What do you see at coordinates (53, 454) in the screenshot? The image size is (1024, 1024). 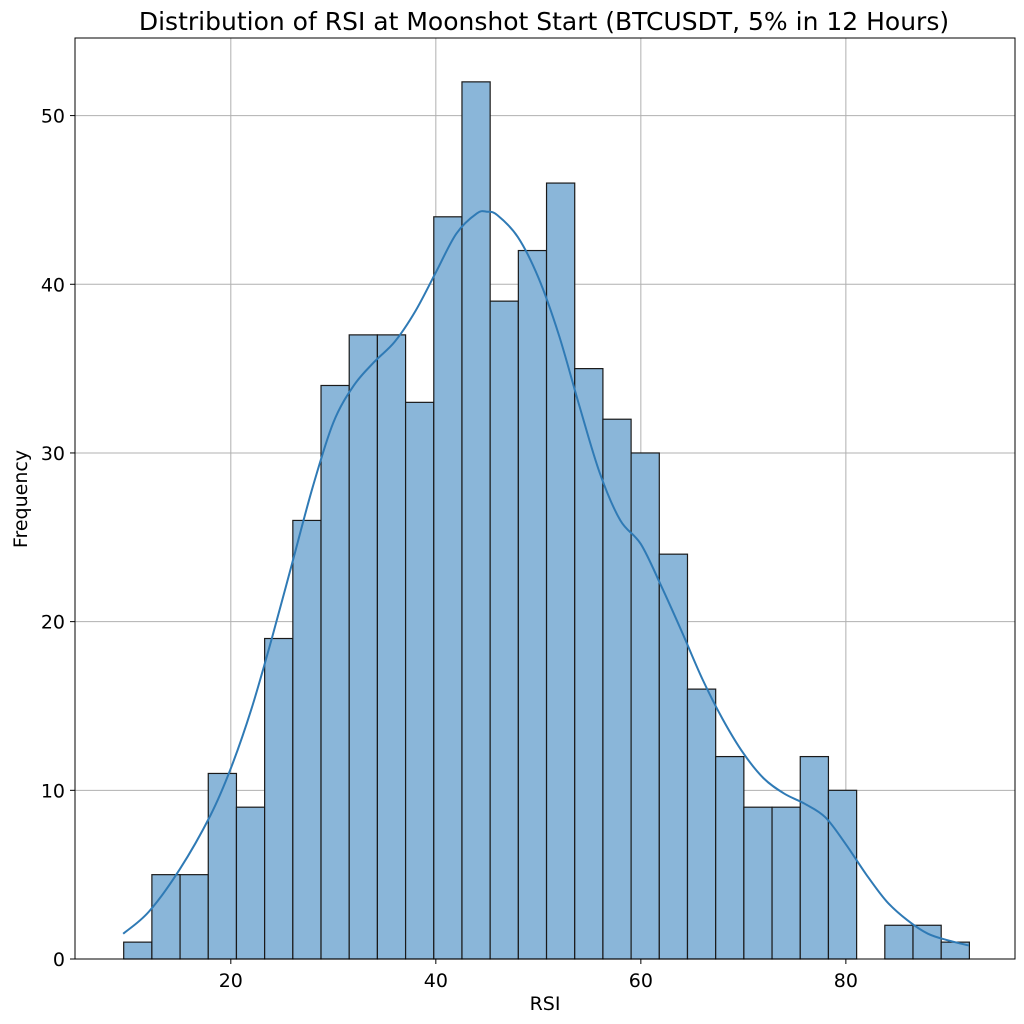 I see `y-tick-label: 30` at bounding box center [53, 454].